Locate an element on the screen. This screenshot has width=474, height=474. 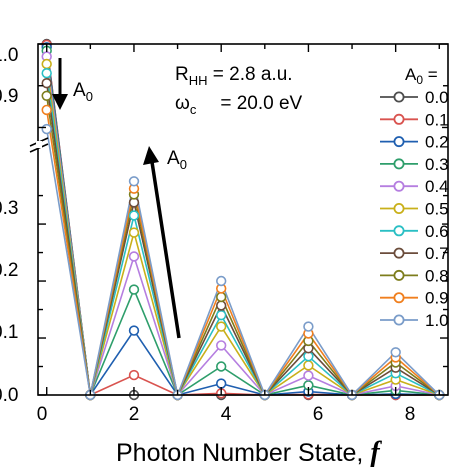
legend-item: 0.3 is located at coordinates (414, 164).